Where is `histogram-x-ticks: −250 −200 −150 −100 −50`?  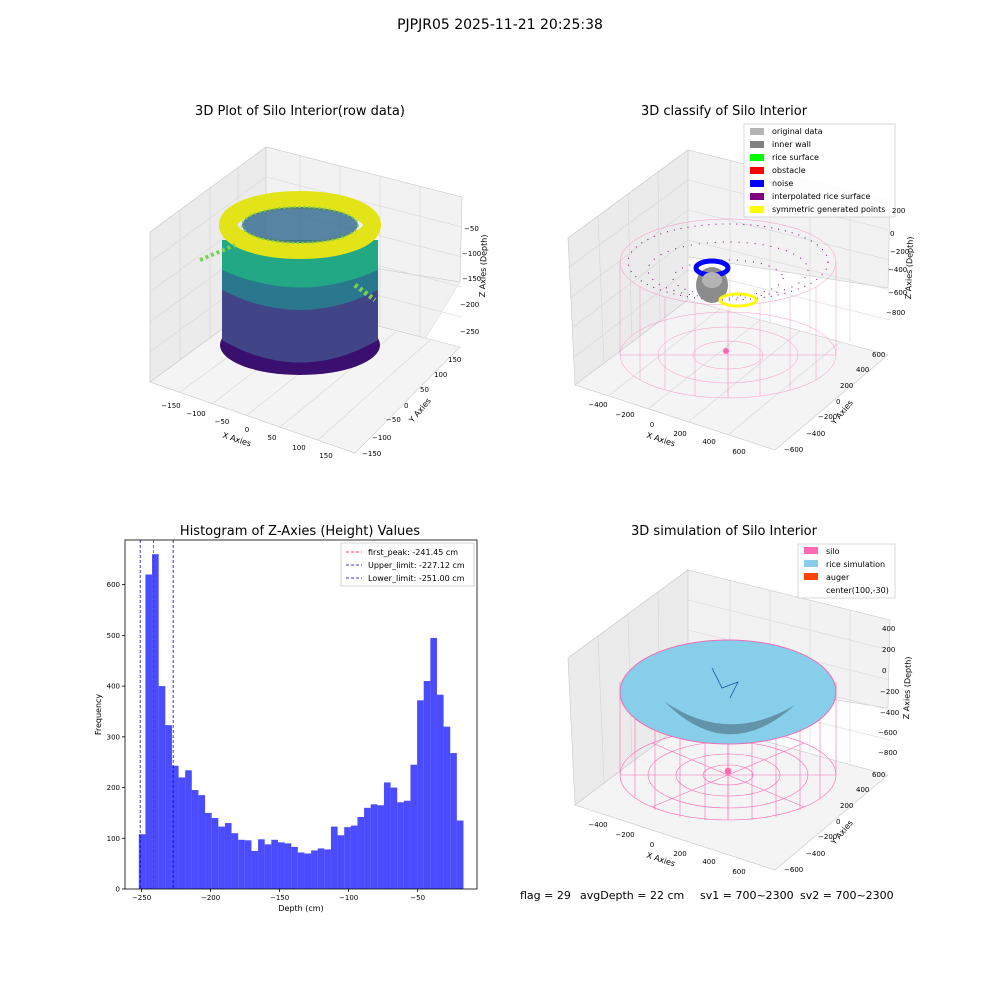 histogram-x-ticks: −250 −200 −150 −100 −50 is located at coordinates (278, 895).